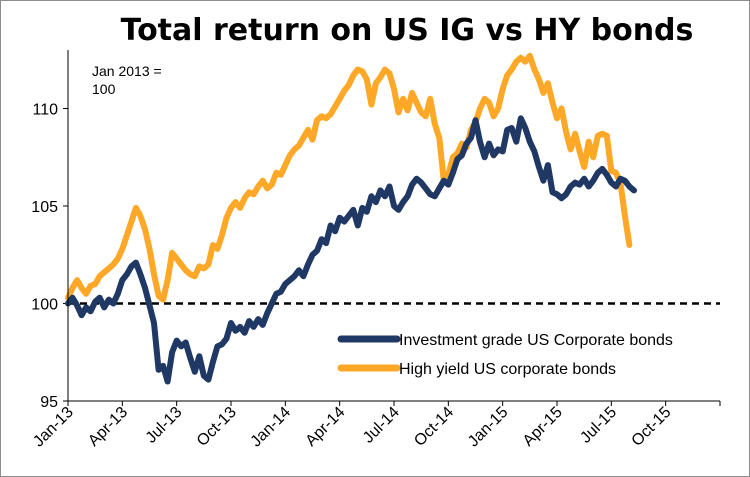 The image size is (750, 477). I want to click on chart-title: Total return on US IG vs HY bonds, so click(407, 30).